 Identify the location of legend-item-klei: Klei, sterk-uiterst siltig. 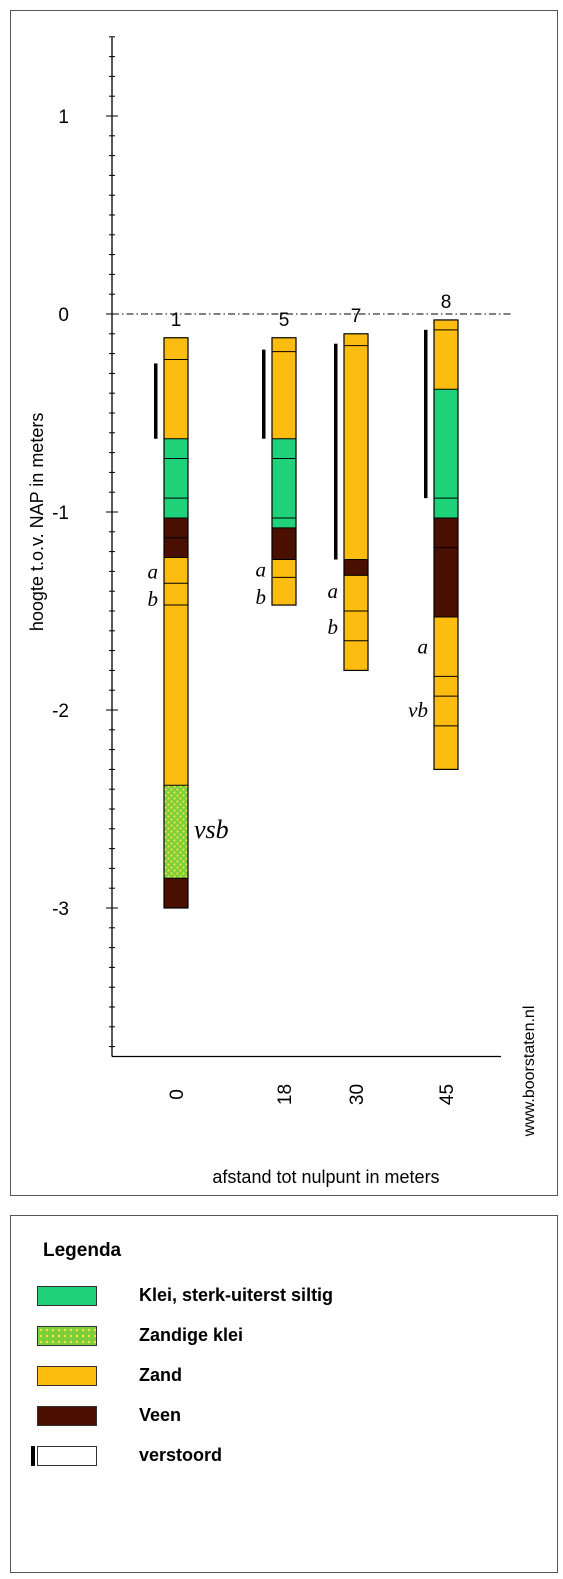
(287, 1296).